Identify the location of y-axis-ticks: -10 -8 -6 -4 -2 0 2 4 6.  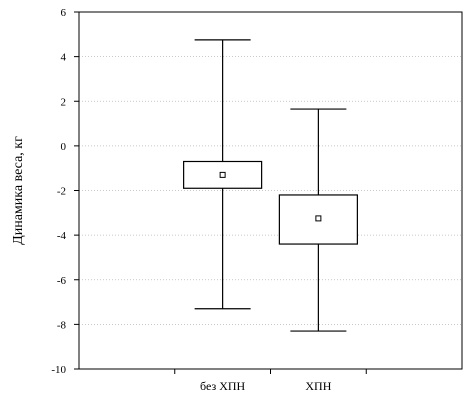
(65, 191).